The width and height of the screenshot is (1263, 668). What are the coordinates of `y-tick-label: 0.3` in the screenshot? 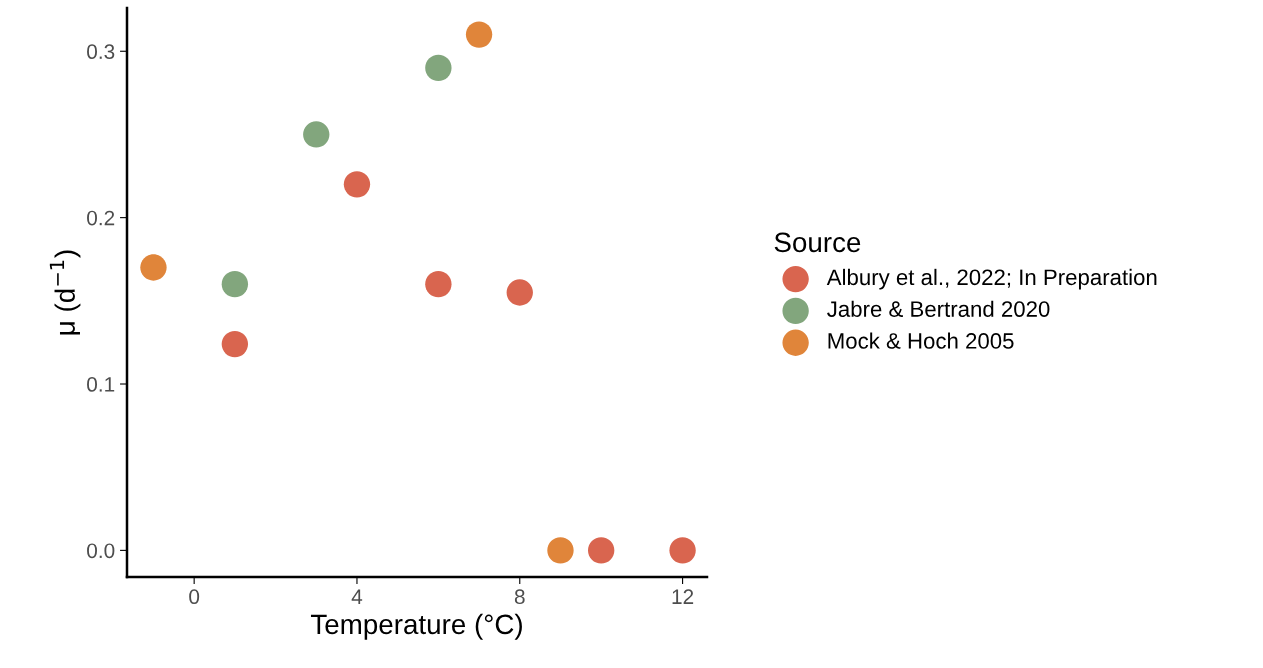 It's located at (101, 52).